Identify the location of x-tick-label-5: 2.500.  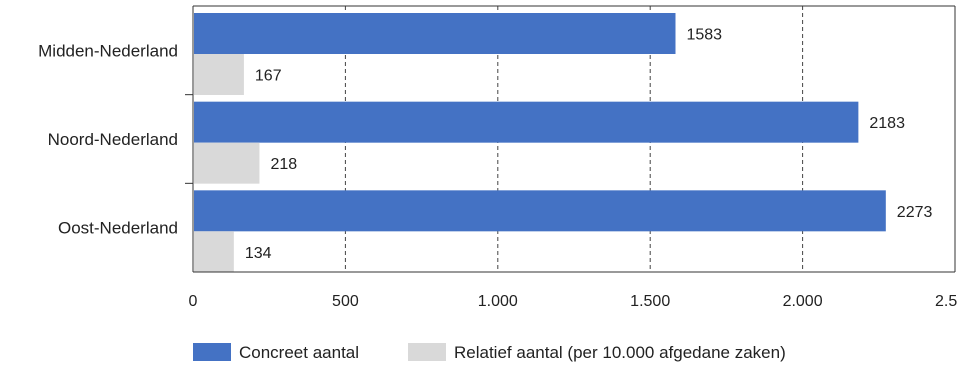
(946, 301).